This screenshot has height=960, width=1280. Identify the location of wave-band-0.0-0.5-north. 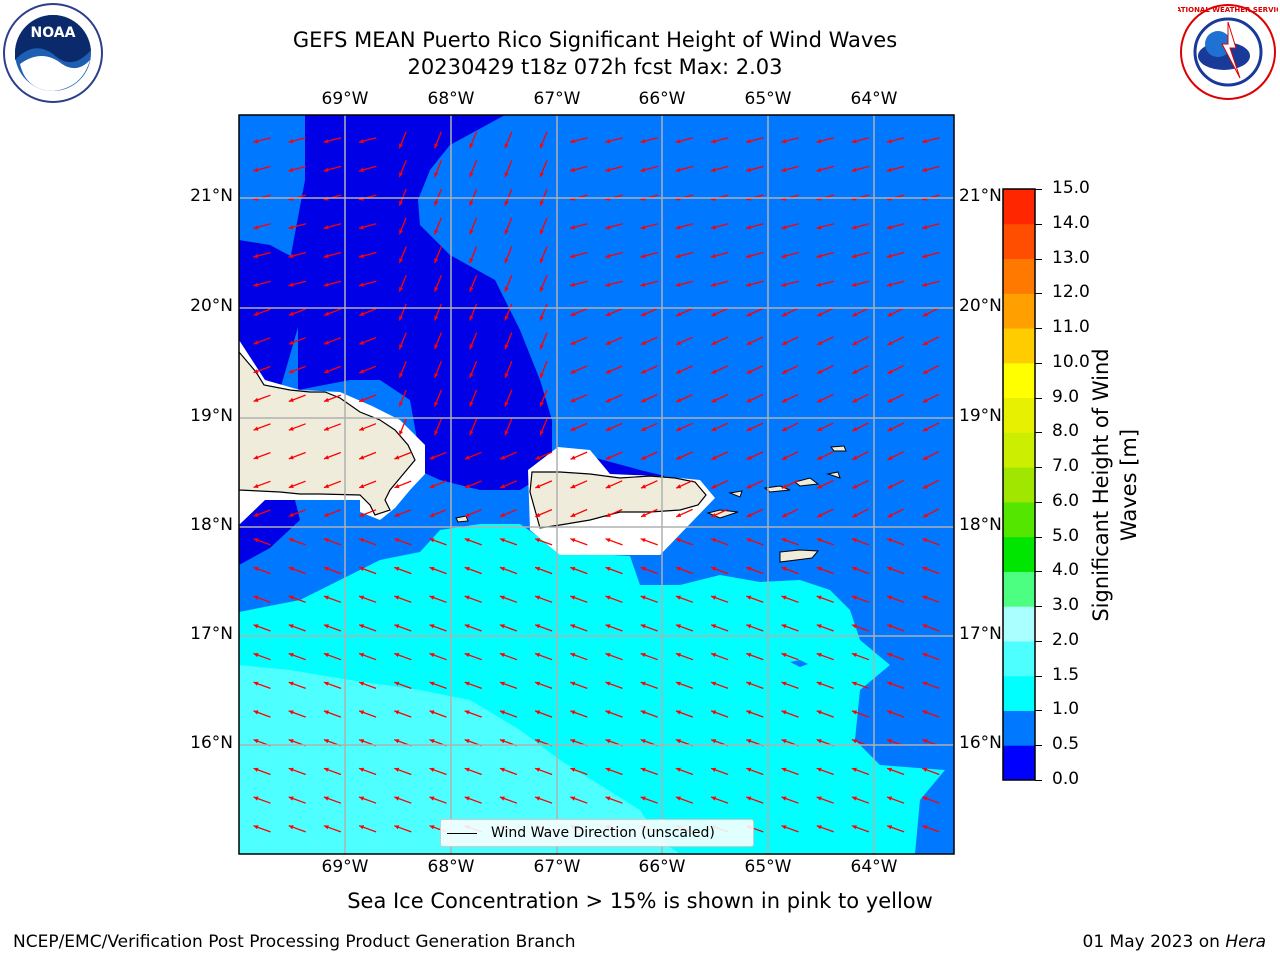
(421, 302).